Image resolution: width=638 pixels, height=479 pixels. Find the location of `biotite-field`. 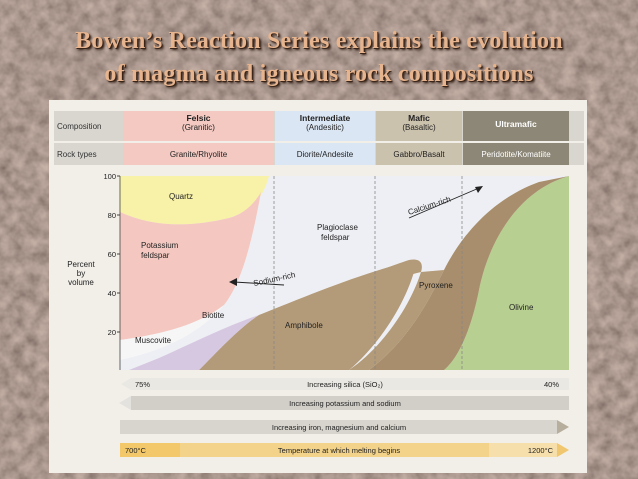

biotite-field is located at coordinates (194, 342).